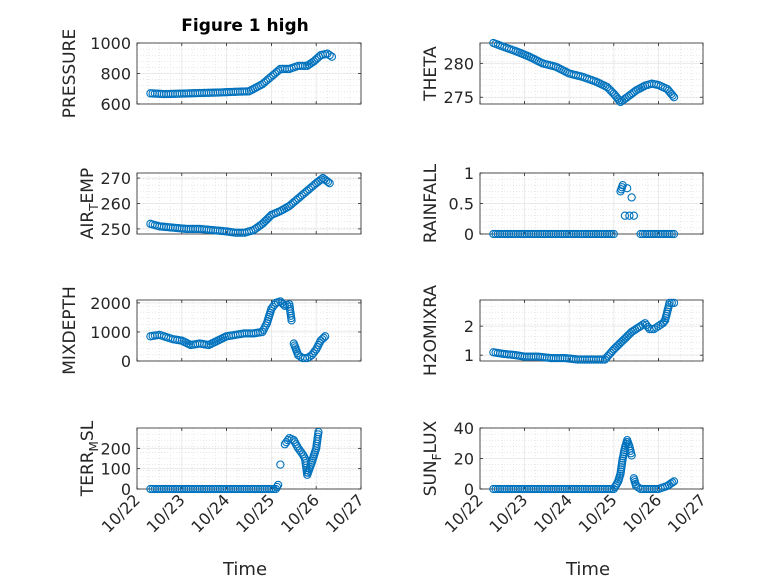 This screenshot has height=583, width=778. What do you see at coordinates (70, 73) in the screenshot?
I see `y-axis-label: PRESSURE` at bounding box center [70, 73].